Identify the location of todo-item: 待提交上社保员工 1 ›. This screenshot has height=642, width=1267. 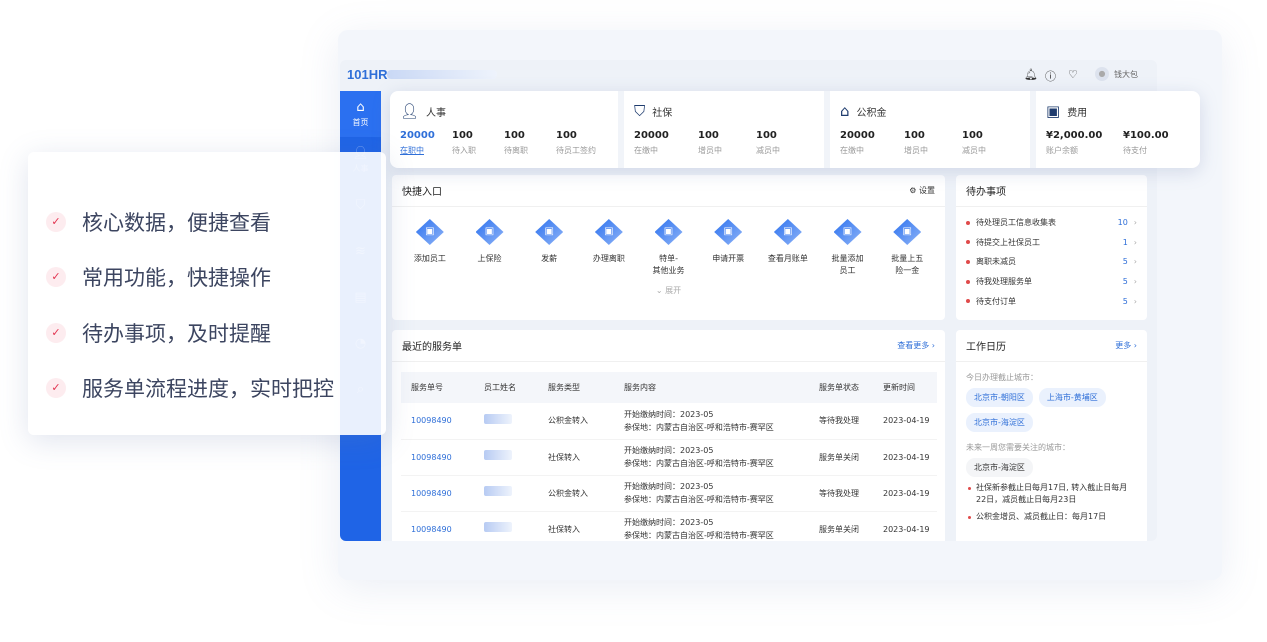
(1051, 243).